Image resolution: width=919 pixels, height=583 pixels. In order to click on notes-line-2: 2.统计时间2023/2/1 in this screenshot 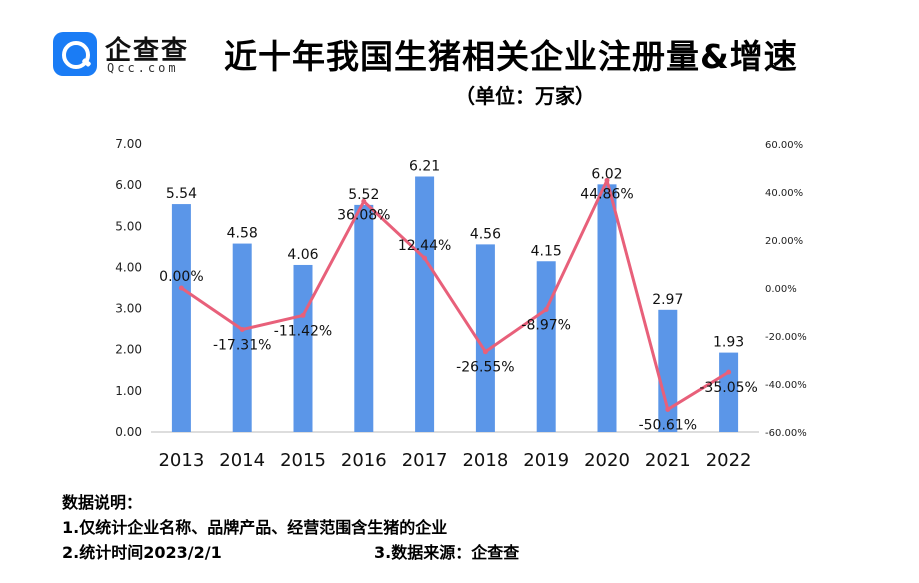, I will do `click(142, 552)`.